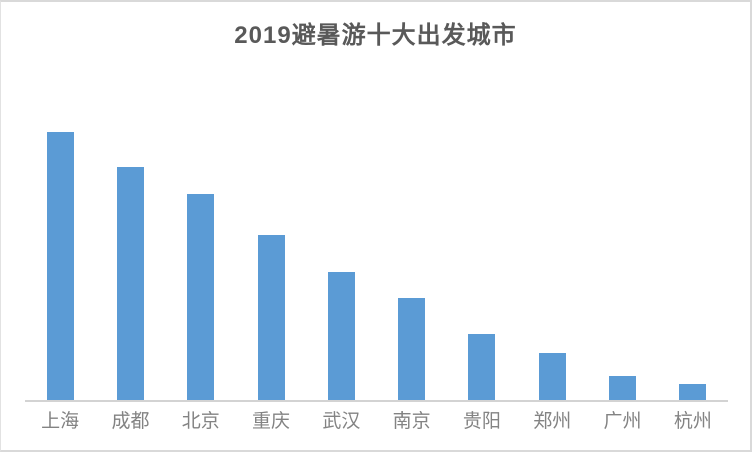  I want to click on chart-title: 2019避暑游十大出发城市, so click(375, 35).